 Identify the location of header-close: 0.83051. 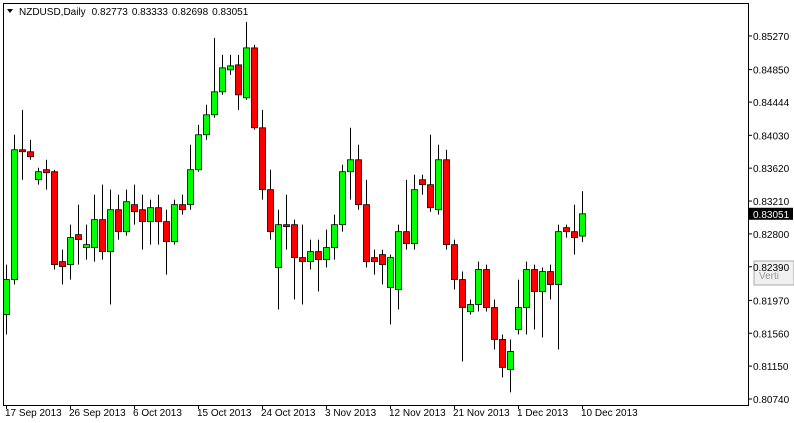
(230, 12).